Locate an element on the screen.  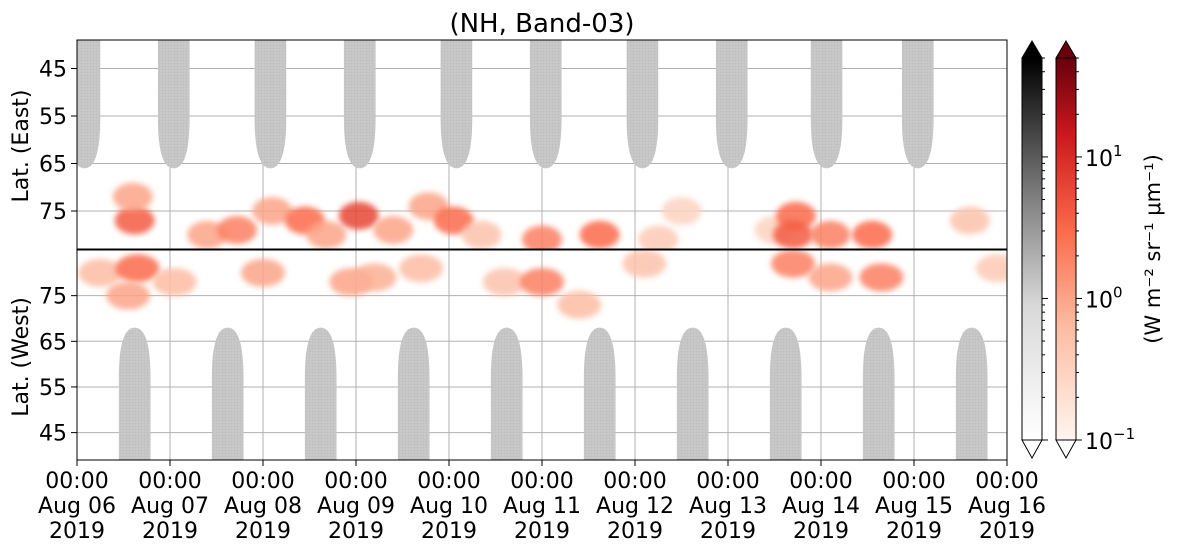
west-y-tick-label: 75 is located at coordinates (53, 297).